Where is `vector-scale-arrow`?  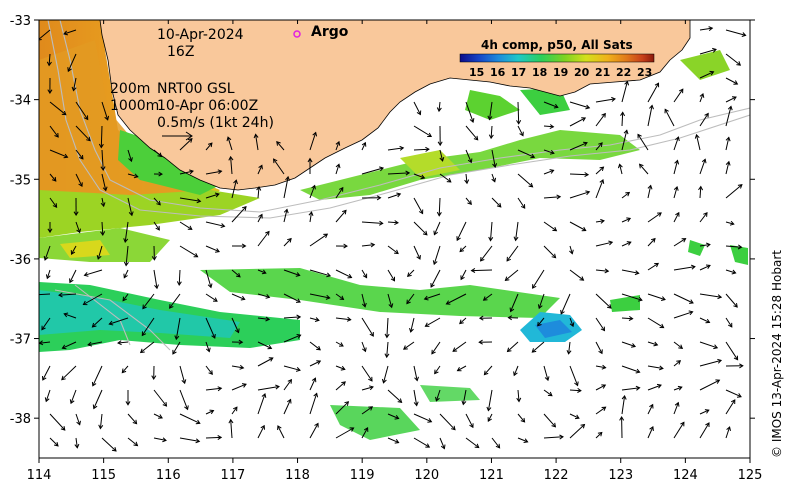 vector-scale-arrow is located at coordinates (177, 136).